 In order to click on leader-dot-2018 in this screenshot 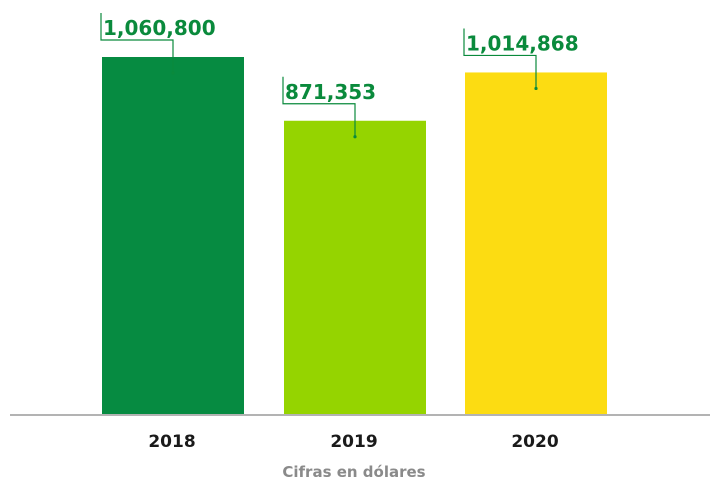, I will do `click(173, 73)`.